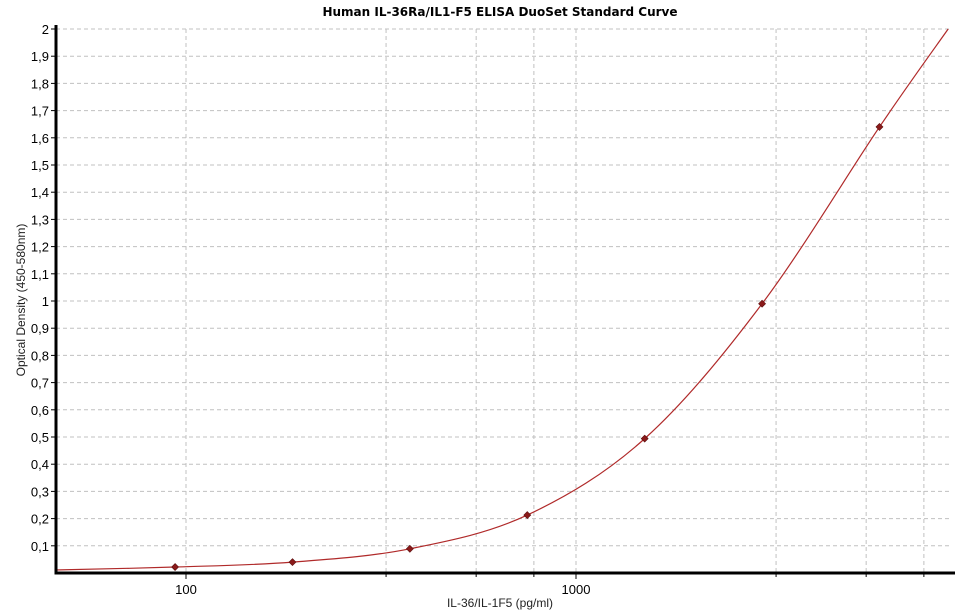 The width and height of the screenshot is (971, 611). What do you see at coordinates (40, 519) in the screenshot?
I see `y-tick-label: 0,2` at bounding box center [40, 519].